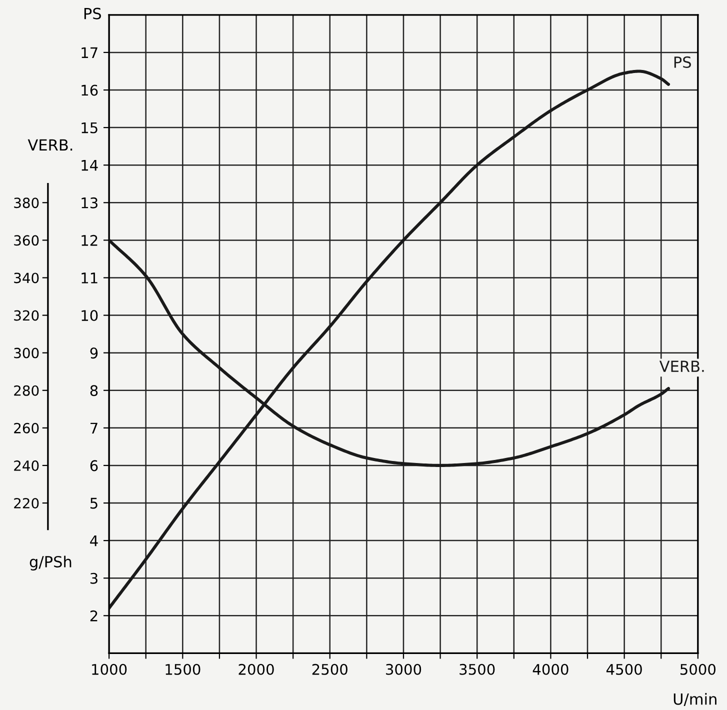 The width and height of the screenshot is (727, 710). What do you see at coordinates (477, 669) in the screenshot?
I see `x-tick-label: 3500` at bounding box center [477, 669].